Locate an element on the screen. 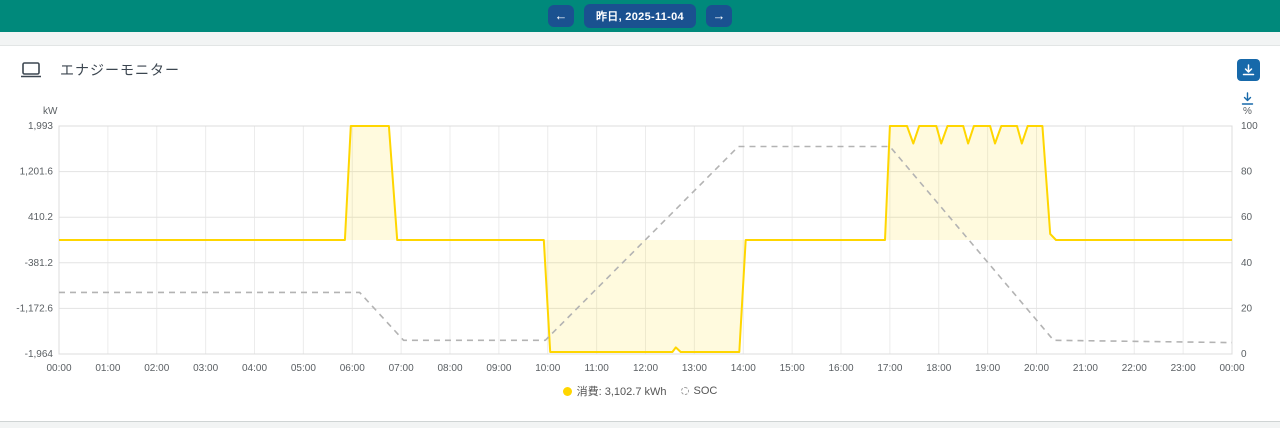  svg-text: 03:00 is located at coordinates (205, 368).